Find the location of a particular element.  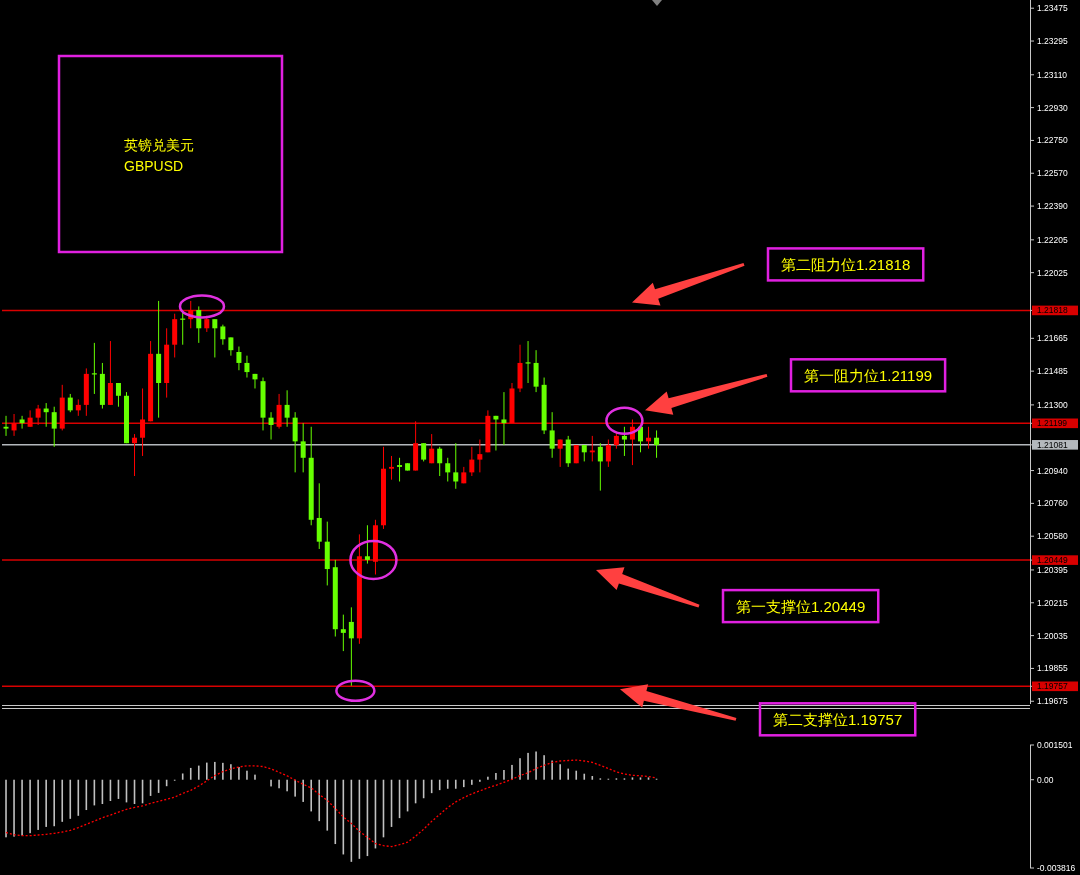

y-tick-label: 1.20940 is located at coordinates (1052, 470).